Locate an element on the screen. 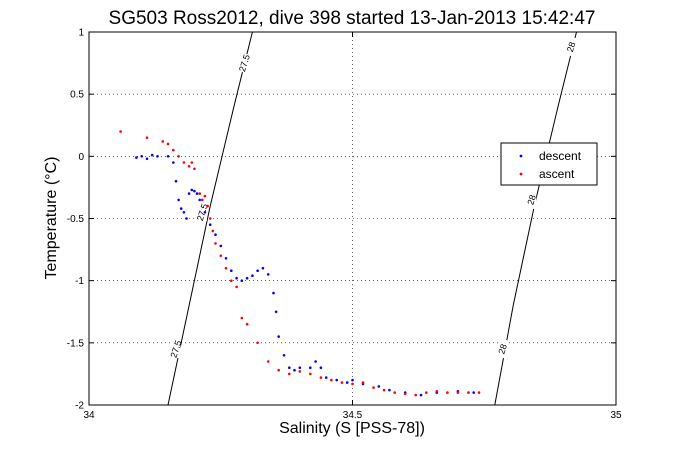 Image resolution: width=681 pixels, height=454 pixels. y-tick-label: -1.5 is located at coordinates (76, 343).